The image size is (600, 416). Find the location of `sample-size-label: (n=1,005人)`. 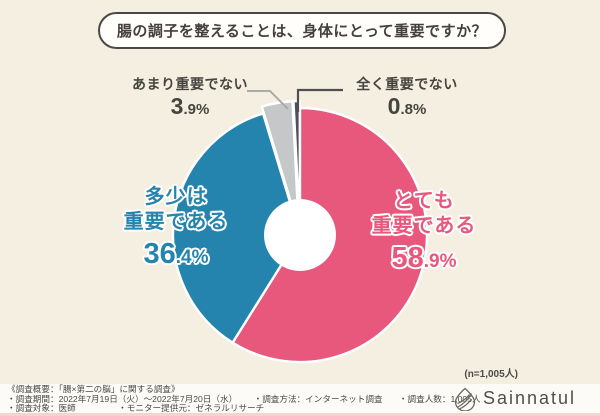

sample-size-label: (n=1,005人) is located at coordinates (491, 374).